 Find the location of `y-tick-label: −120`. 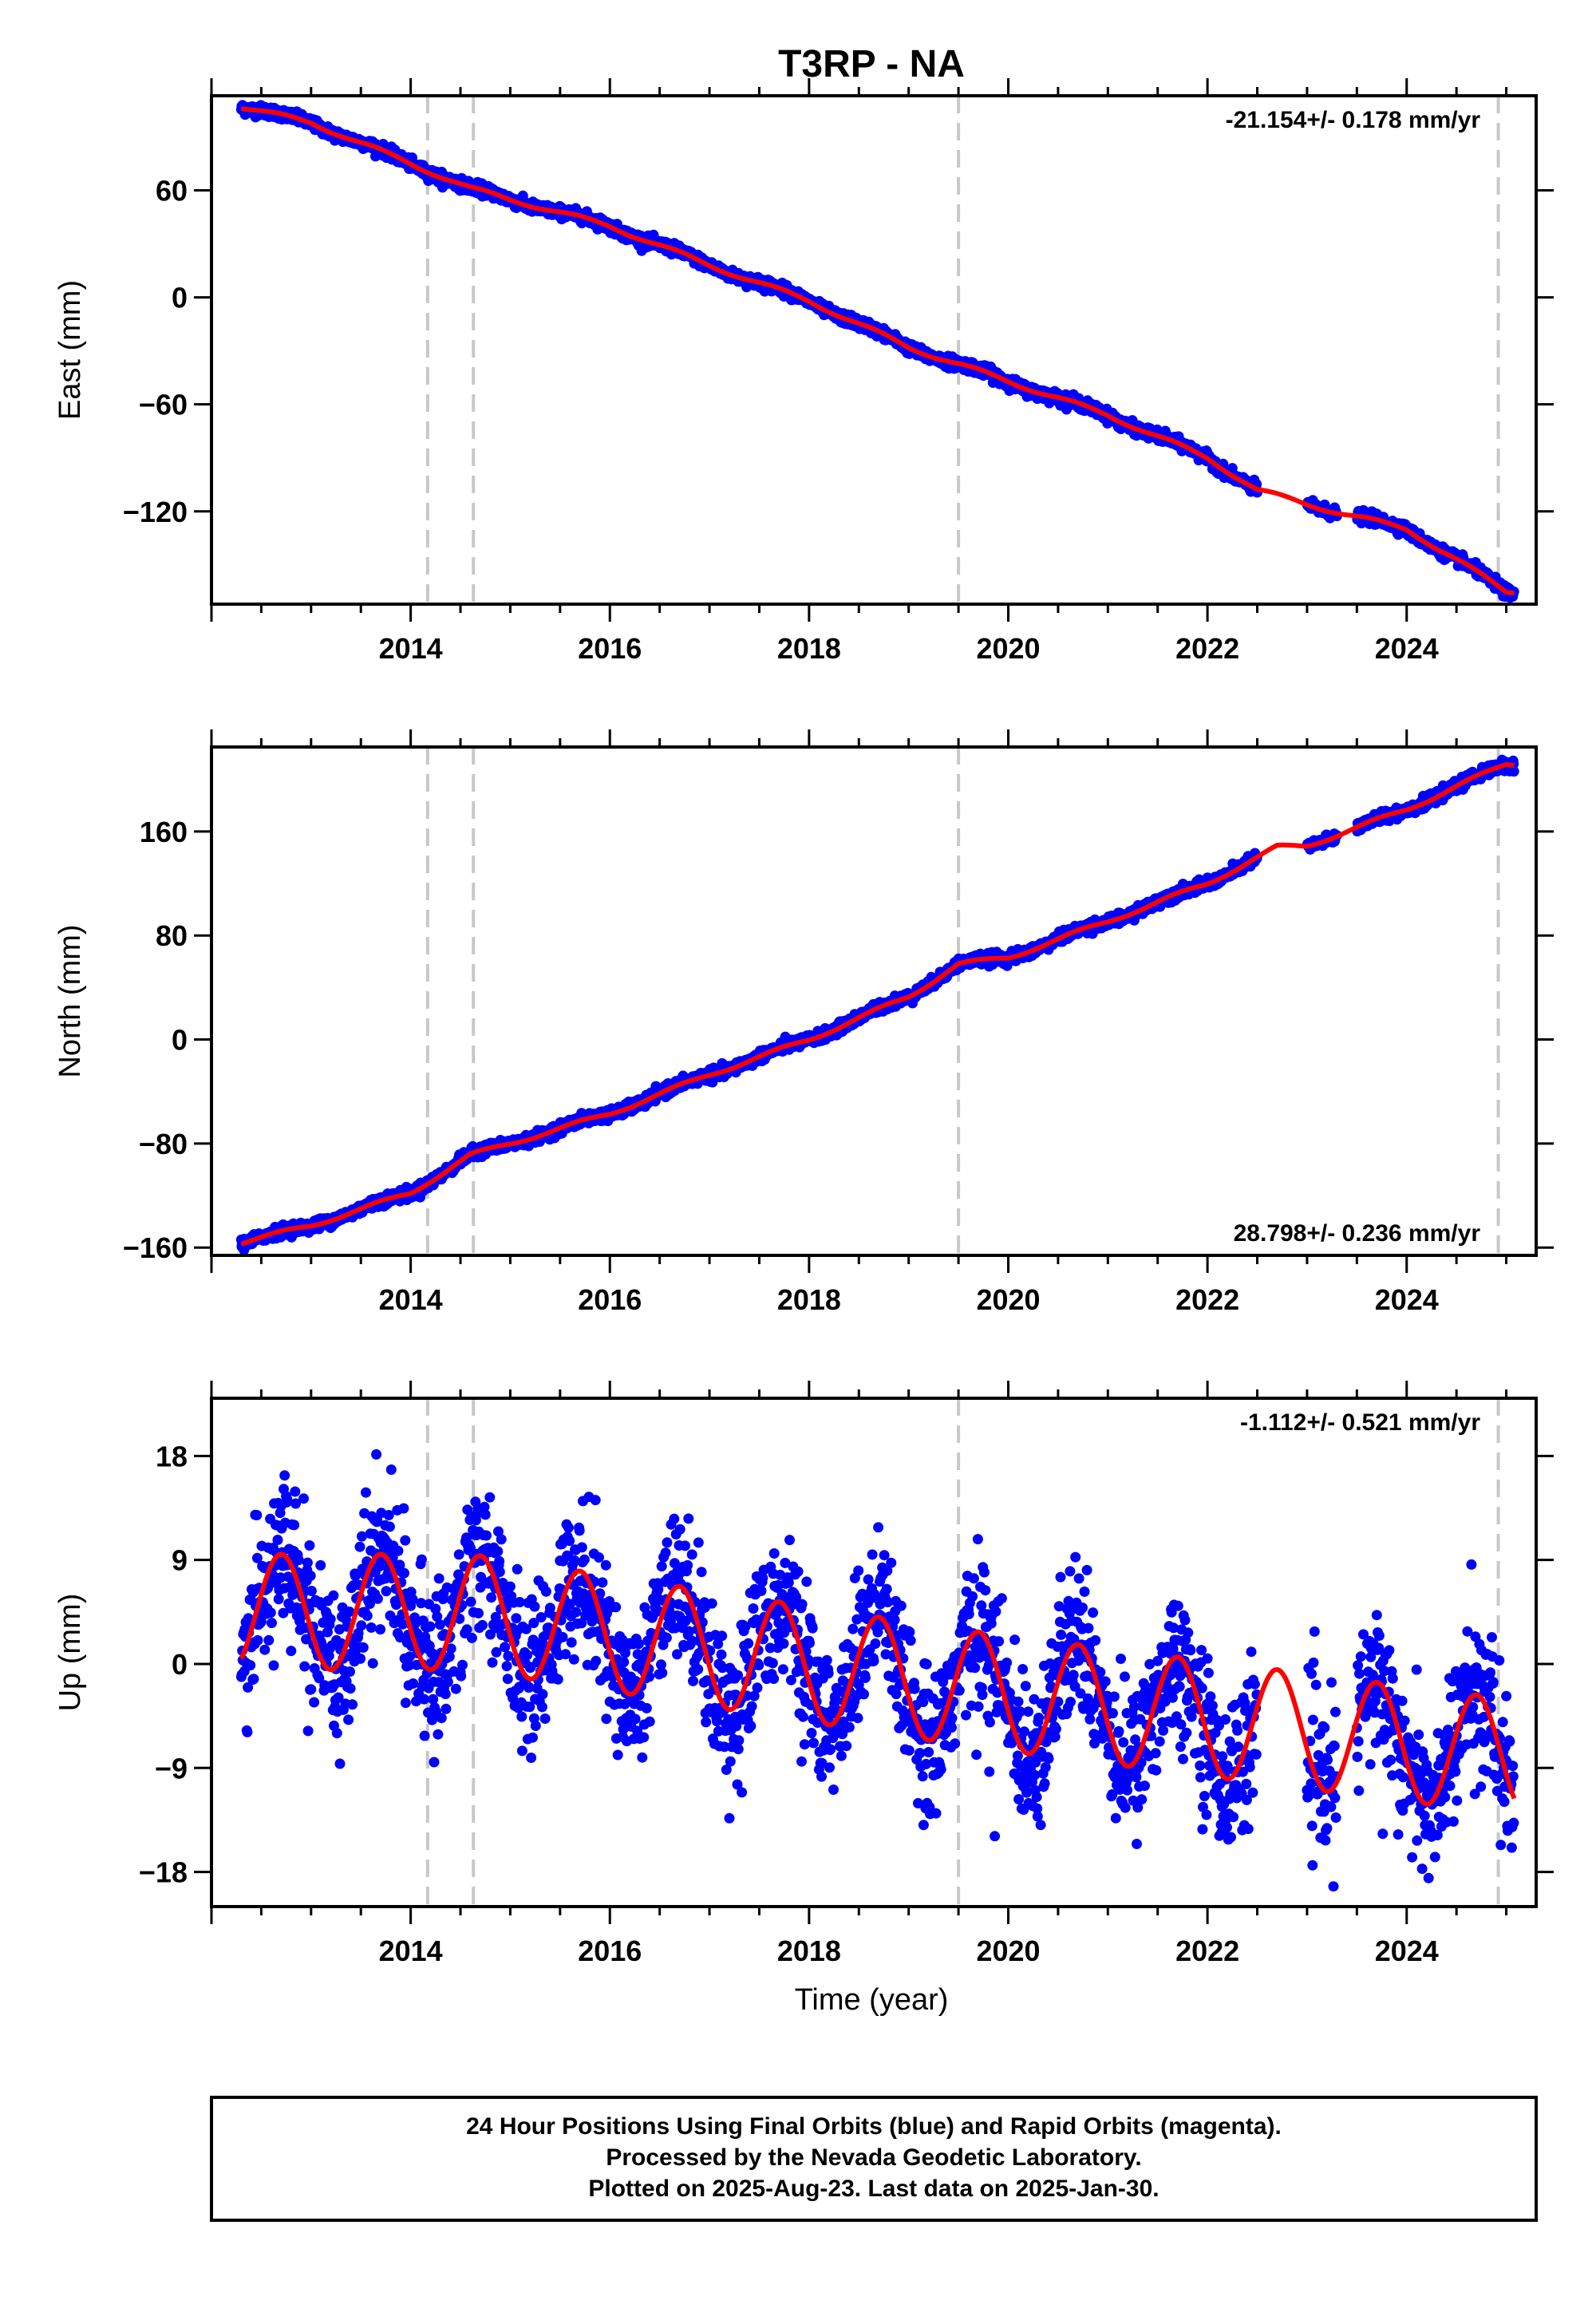

y-tick-label: −120 is located at coordinates (155, 512).